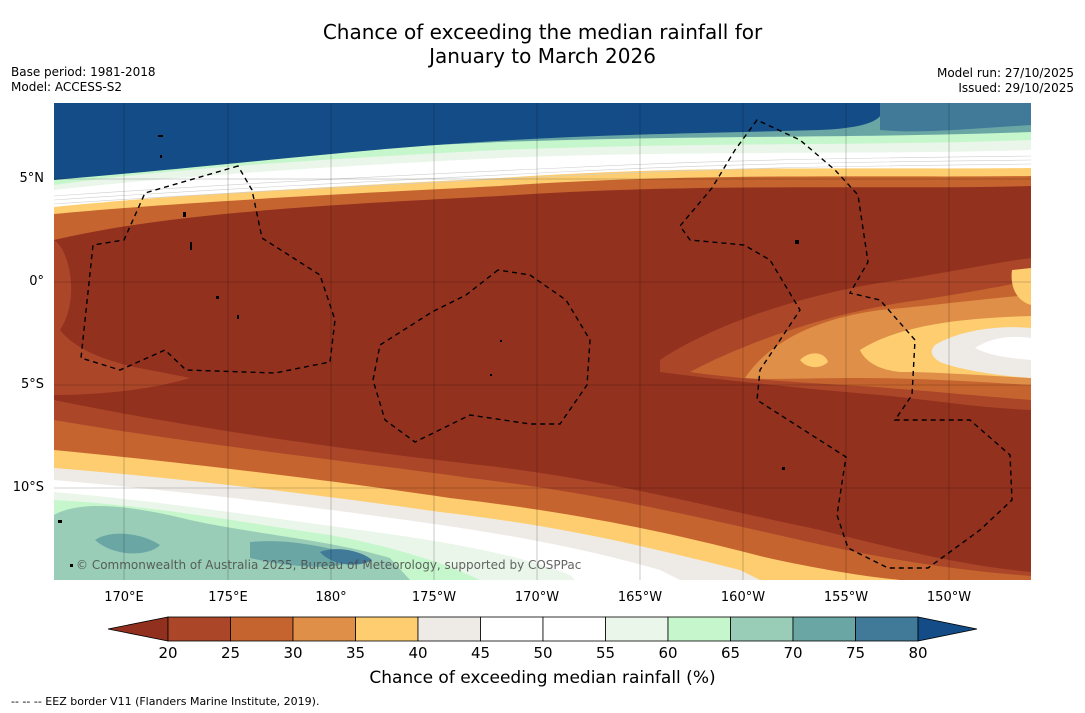 Image resolution: width=1085 pixels, height=713 pixels. What do you see at coordinates (230, 653) in the screenshot?
I see `colorbar-tick-label: 25` at bounding box center [230, 653].